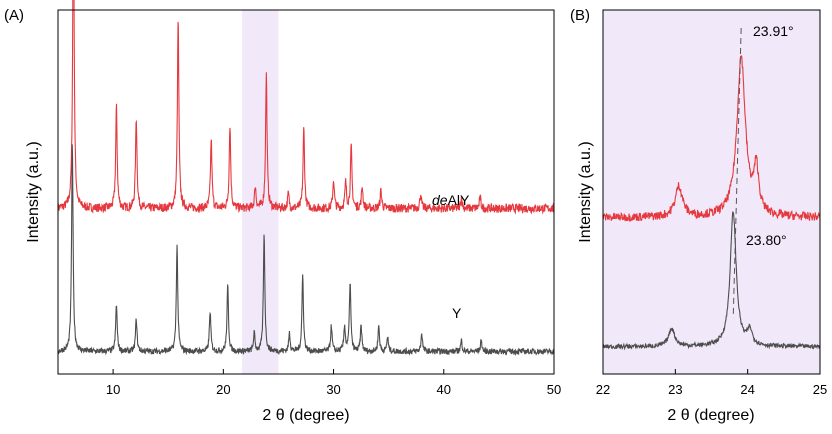 Image resolution: width=832 pixels, height=434 pixels. What do you see at coordinates (554, 389) in the screenshot?
I see `x-tick-label: 50` at bounding box center [554, 389].